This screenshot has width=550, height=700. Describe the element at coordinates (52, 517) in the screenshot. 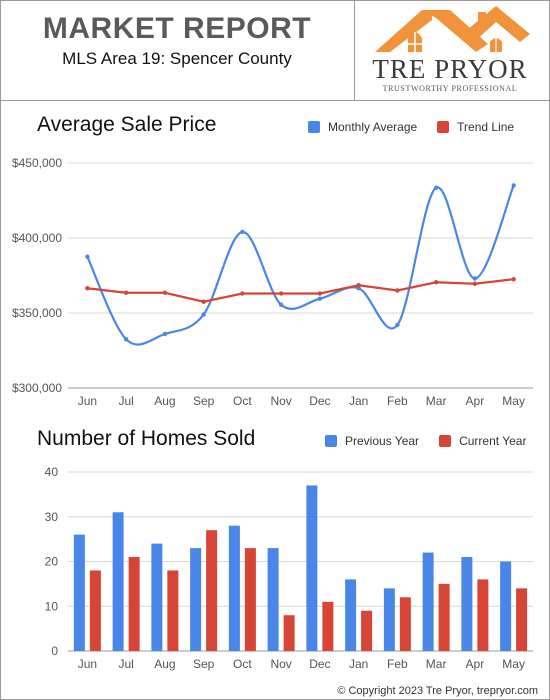

I see `sold-y-tick-label: 30` at that location.